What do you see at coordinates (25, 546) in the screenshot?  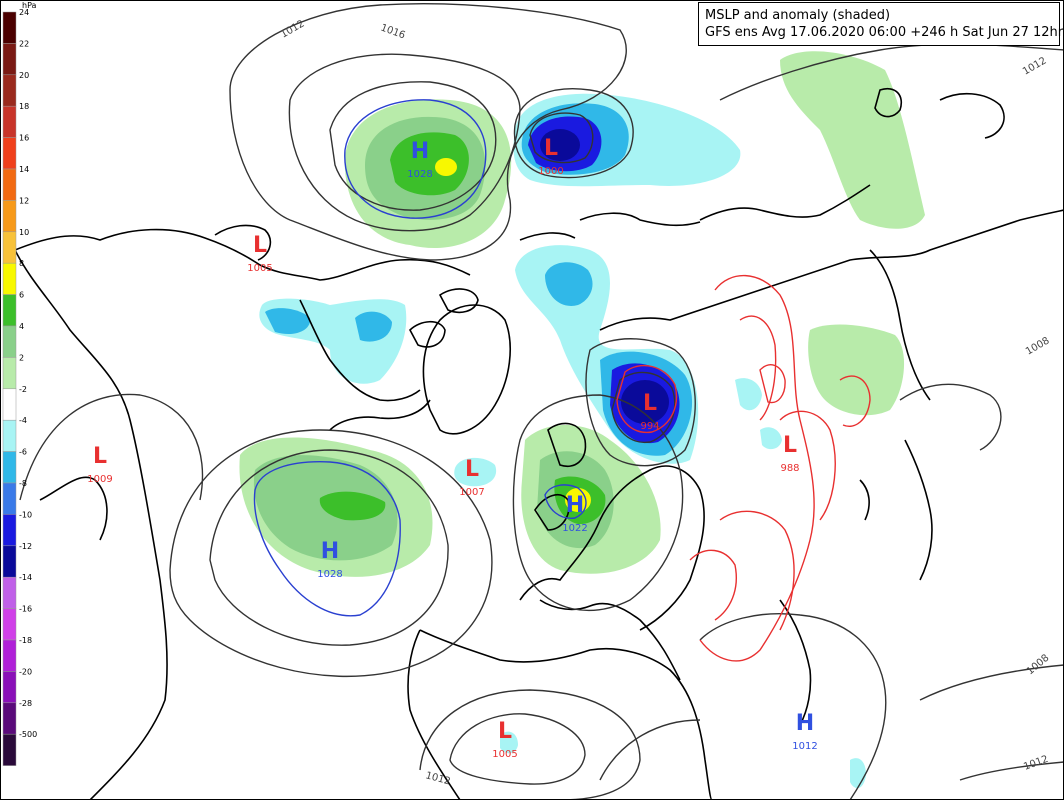 I see `legend-label: -12` at bounding box center [25, 546].